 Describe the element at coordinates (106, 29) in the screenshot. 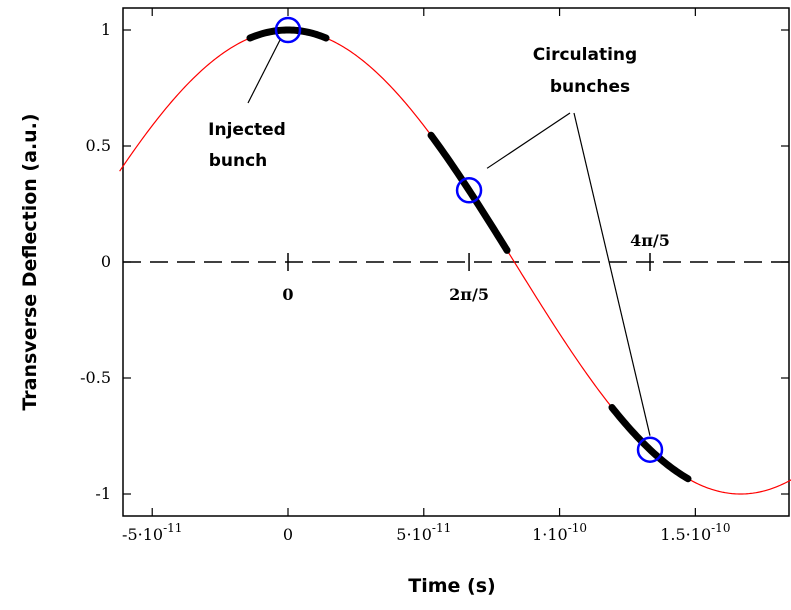

I see `y-tick-label: 1` at that location.